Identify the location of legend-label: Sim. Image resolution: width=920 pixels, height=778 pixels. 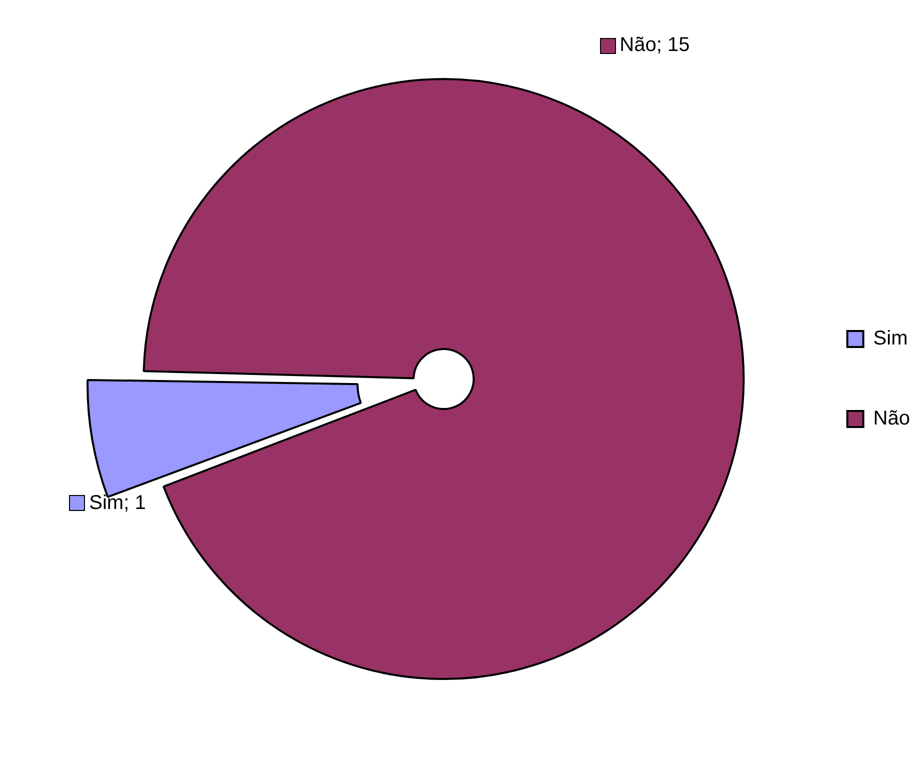
(890, 339).